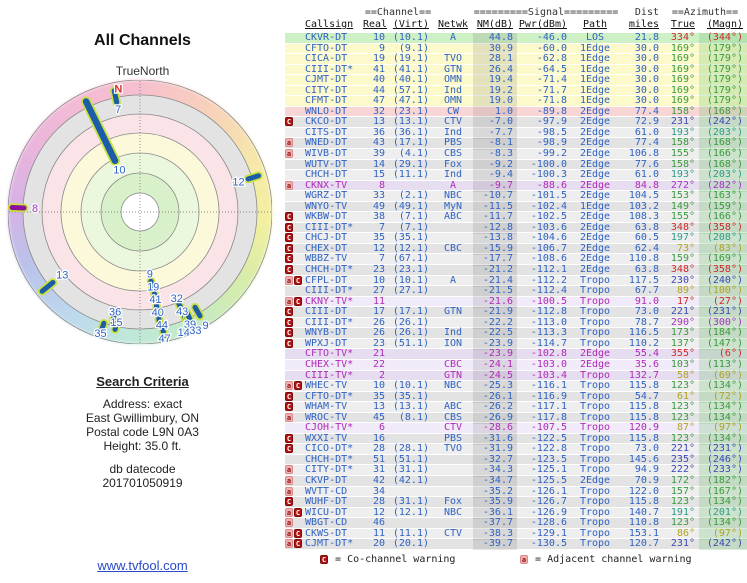  Describe the element at coordinates (326, 80) in the screenshot. I see `cell-callsign: CJMT-DT` at that location.